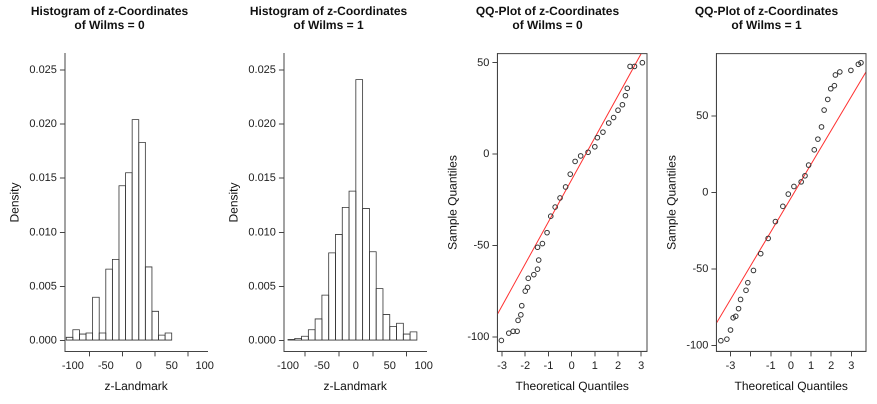  What do you see at coordinates (851, 366) in the screenshot?
I see `x-tick-label: 3` at bounding box center [851, 366].